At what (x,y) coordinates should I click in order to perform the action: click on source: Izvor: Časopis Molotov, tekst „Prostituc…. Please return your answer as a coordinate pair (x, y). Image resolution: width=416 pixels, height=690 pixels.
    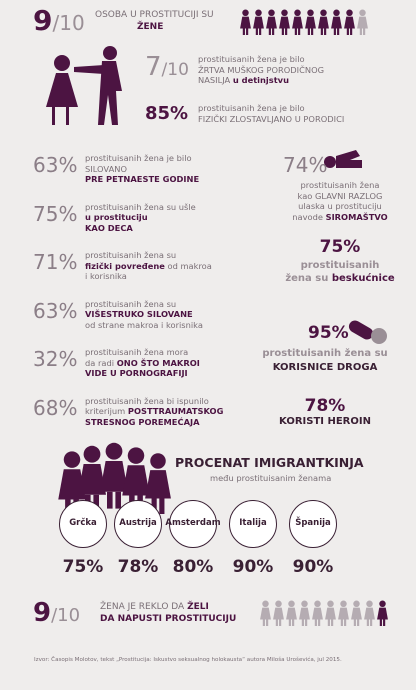
    Looking at the image, I should click on (188, 660).